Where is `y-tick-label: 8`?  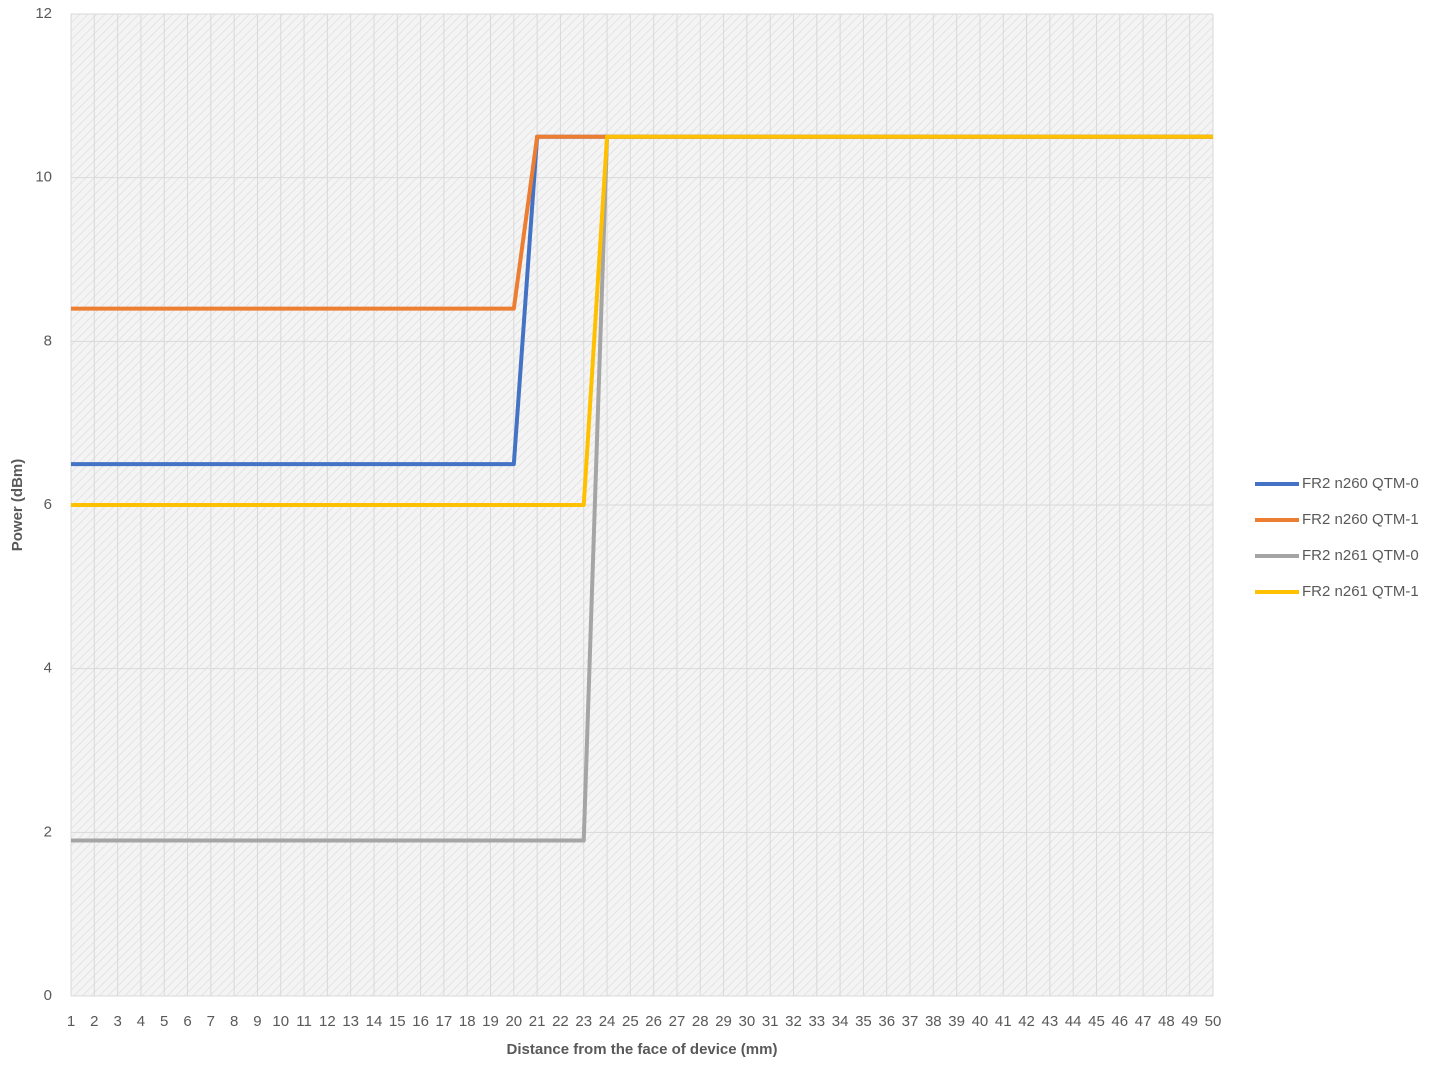 y-tick-label: 8 is located at coordinates (48, 340).